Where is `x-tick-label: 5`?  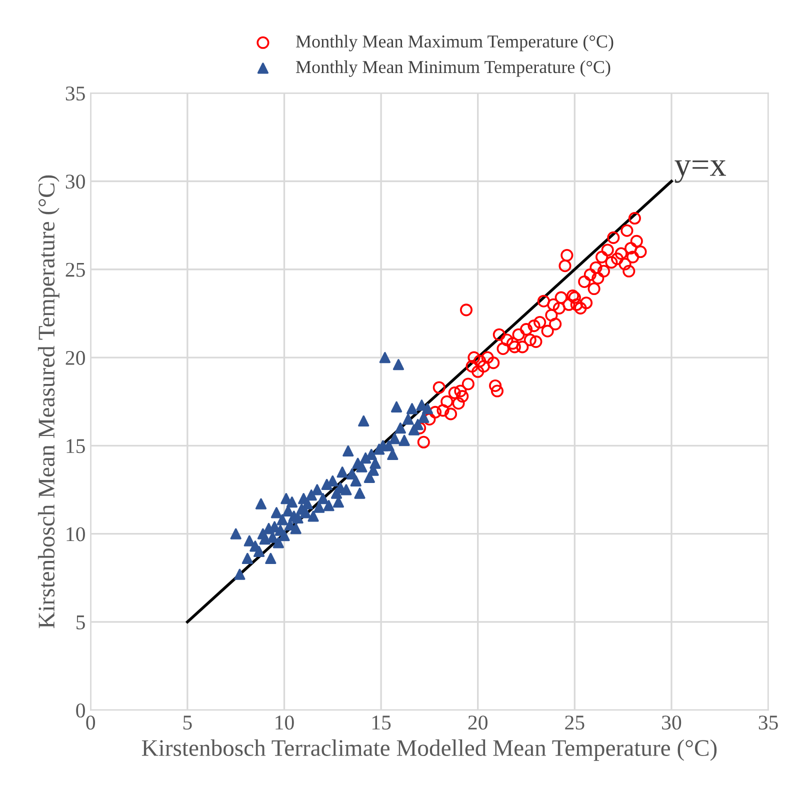 x-tick-label: 5 is located at coordinates (187, 723).